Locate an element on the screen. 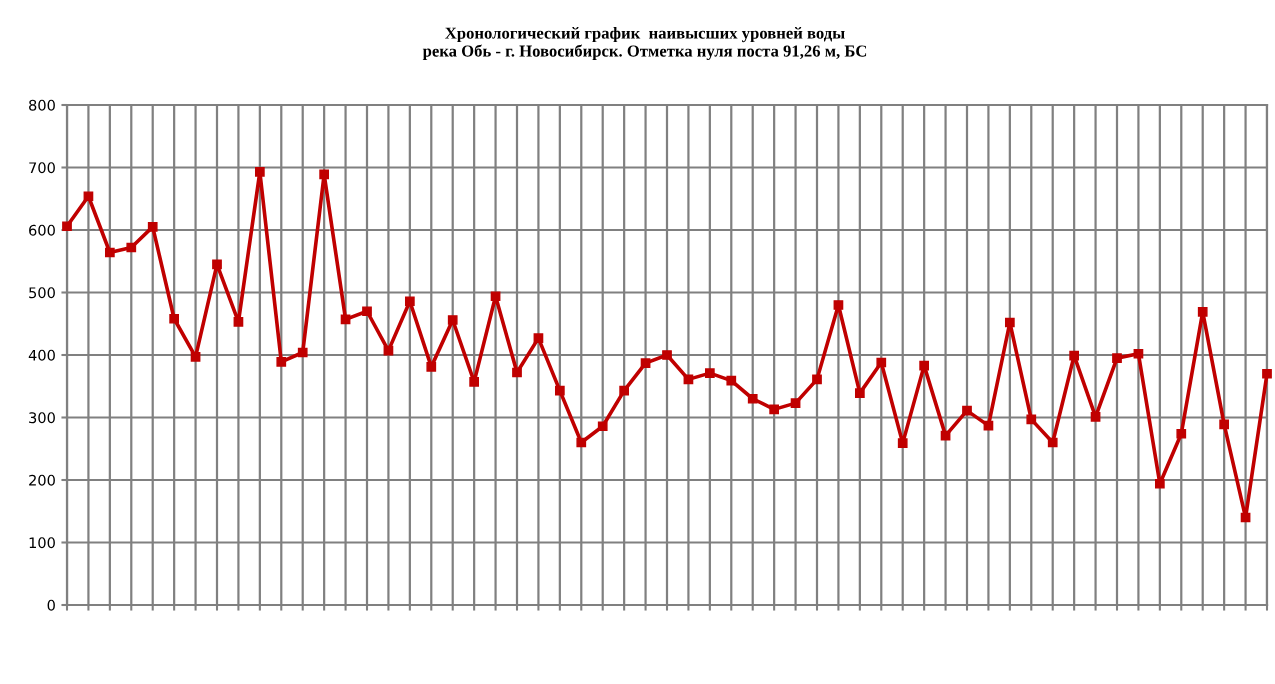 The height and width of the screenshot is (684, 1275). y-tick-label: 400 is located at coordinates (41, 355).